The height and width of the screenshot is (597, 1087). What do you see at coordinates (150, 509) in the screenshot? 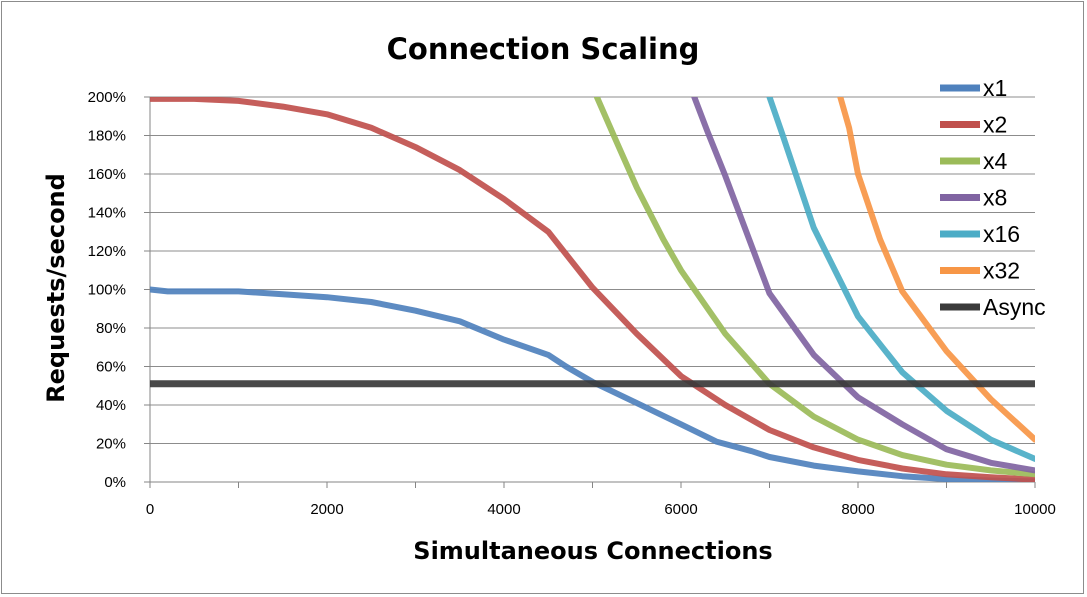
I see `x-tick-label: 0` at bounding box center [150, 509].